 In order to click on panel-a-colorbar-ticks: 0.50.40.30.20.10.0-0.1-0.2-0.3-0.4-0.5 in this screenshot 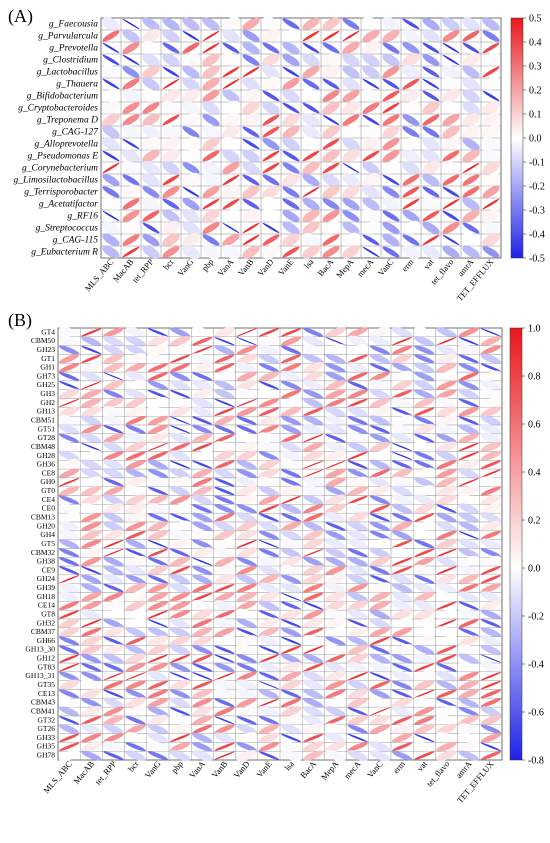, I will do `click(534, 139)`.